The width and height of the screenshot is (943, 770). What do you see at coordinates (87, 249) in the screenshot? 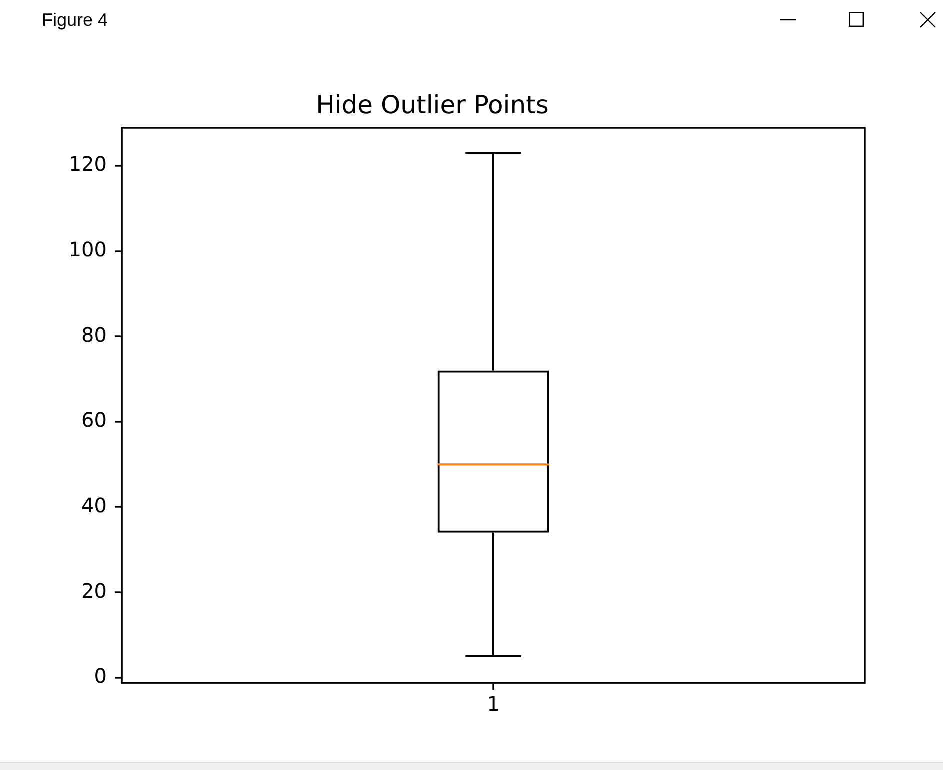
I see `y-tick-label: 100` at bounding box center [87, 249].